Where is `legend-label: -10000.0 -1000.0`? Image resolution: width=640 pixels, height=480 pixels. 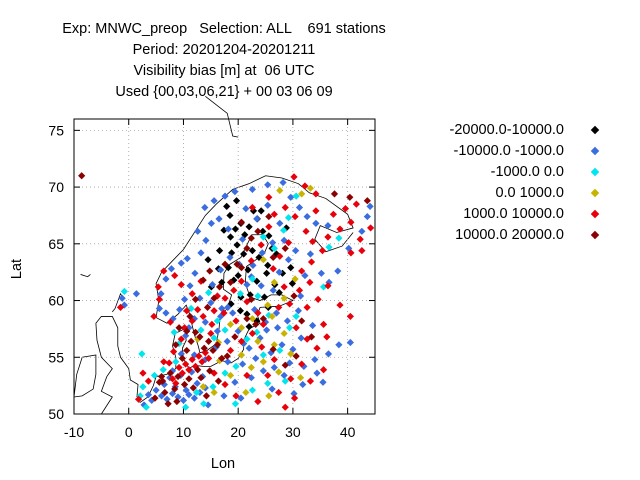
legend-label: -10000.0 -1000.0 is located at coordinates (508, 151).